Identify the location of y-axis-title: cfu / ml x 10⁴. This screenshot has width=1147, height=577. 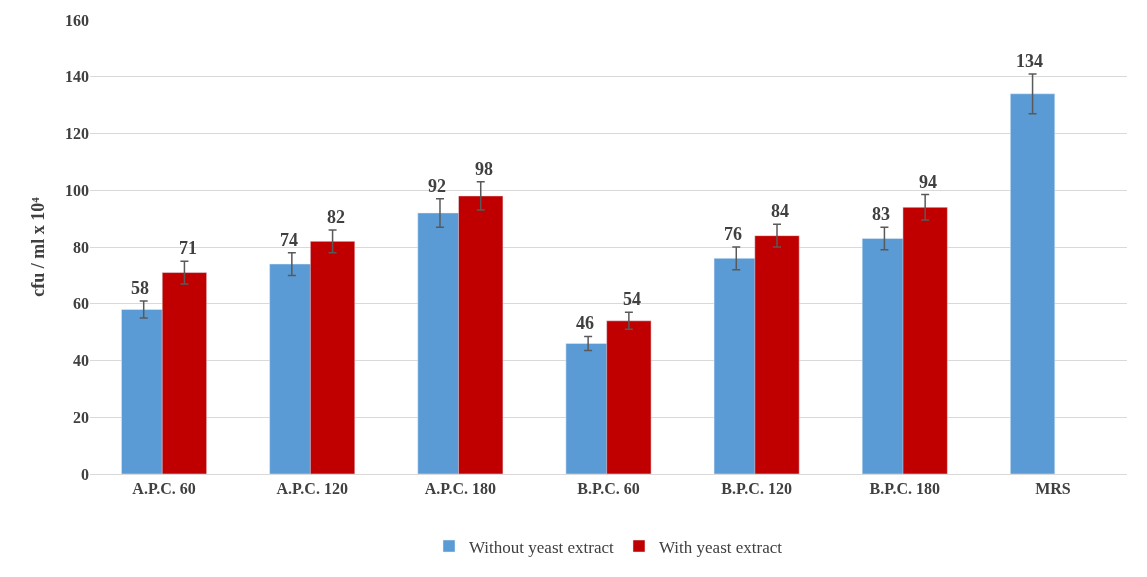
(38, 246).